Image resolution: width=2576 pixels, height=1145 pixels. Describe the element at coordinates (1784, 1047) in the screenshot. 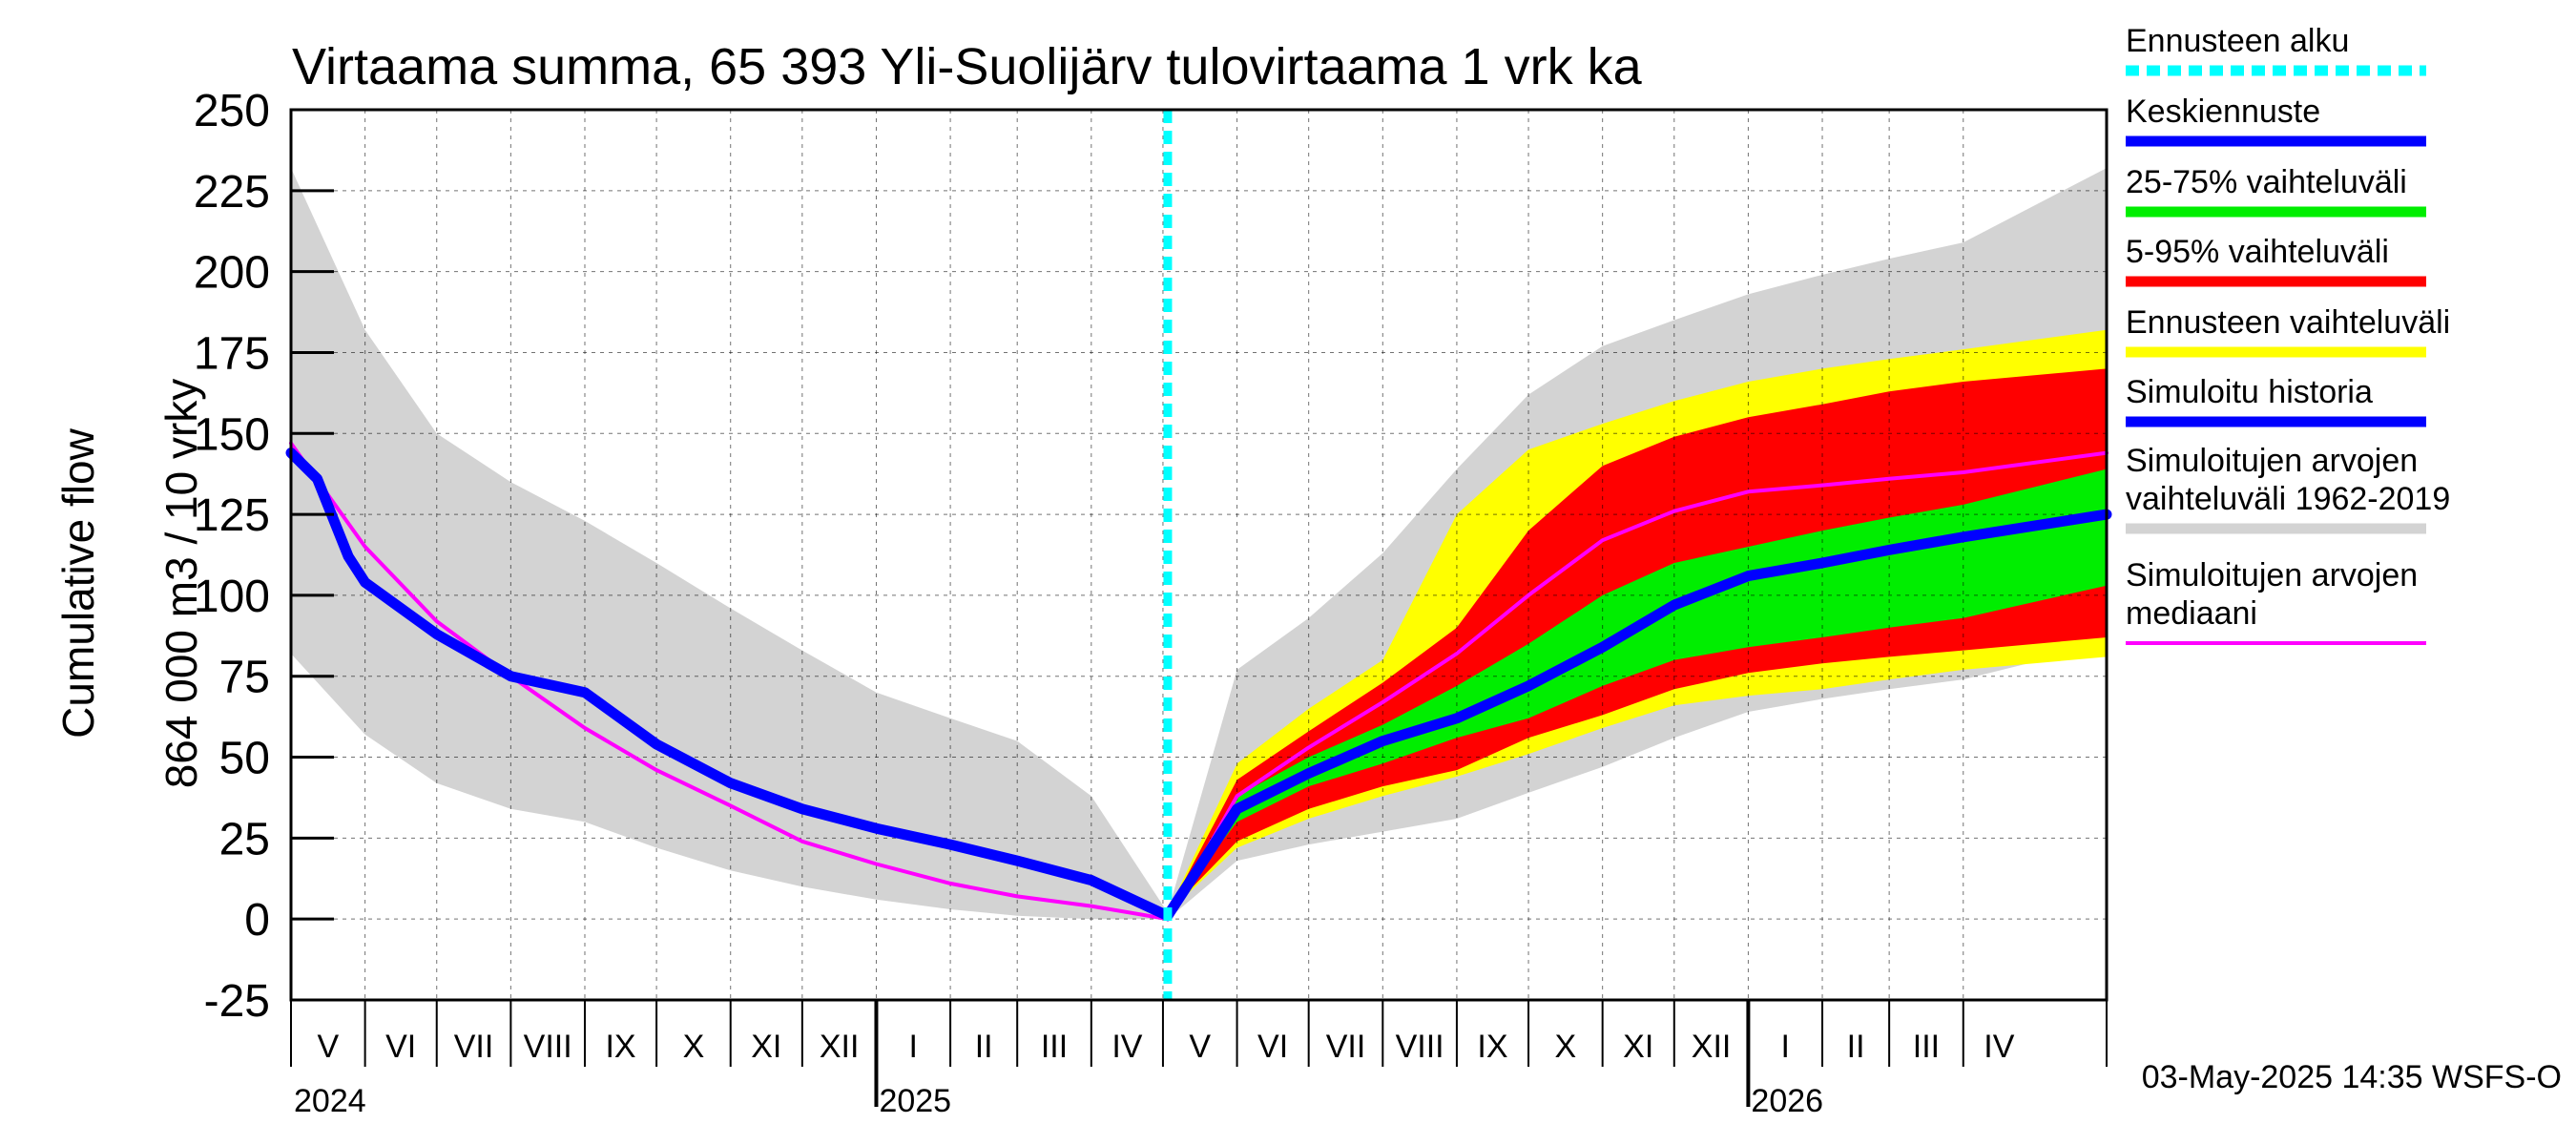

I see `month-label-20: I` at that location.